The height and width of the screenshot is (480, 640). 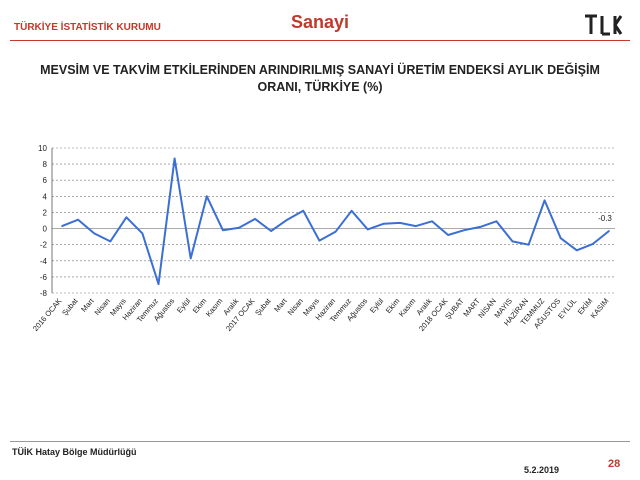 I want to click on y-tick-label: 2, so click(x=45, y=212).